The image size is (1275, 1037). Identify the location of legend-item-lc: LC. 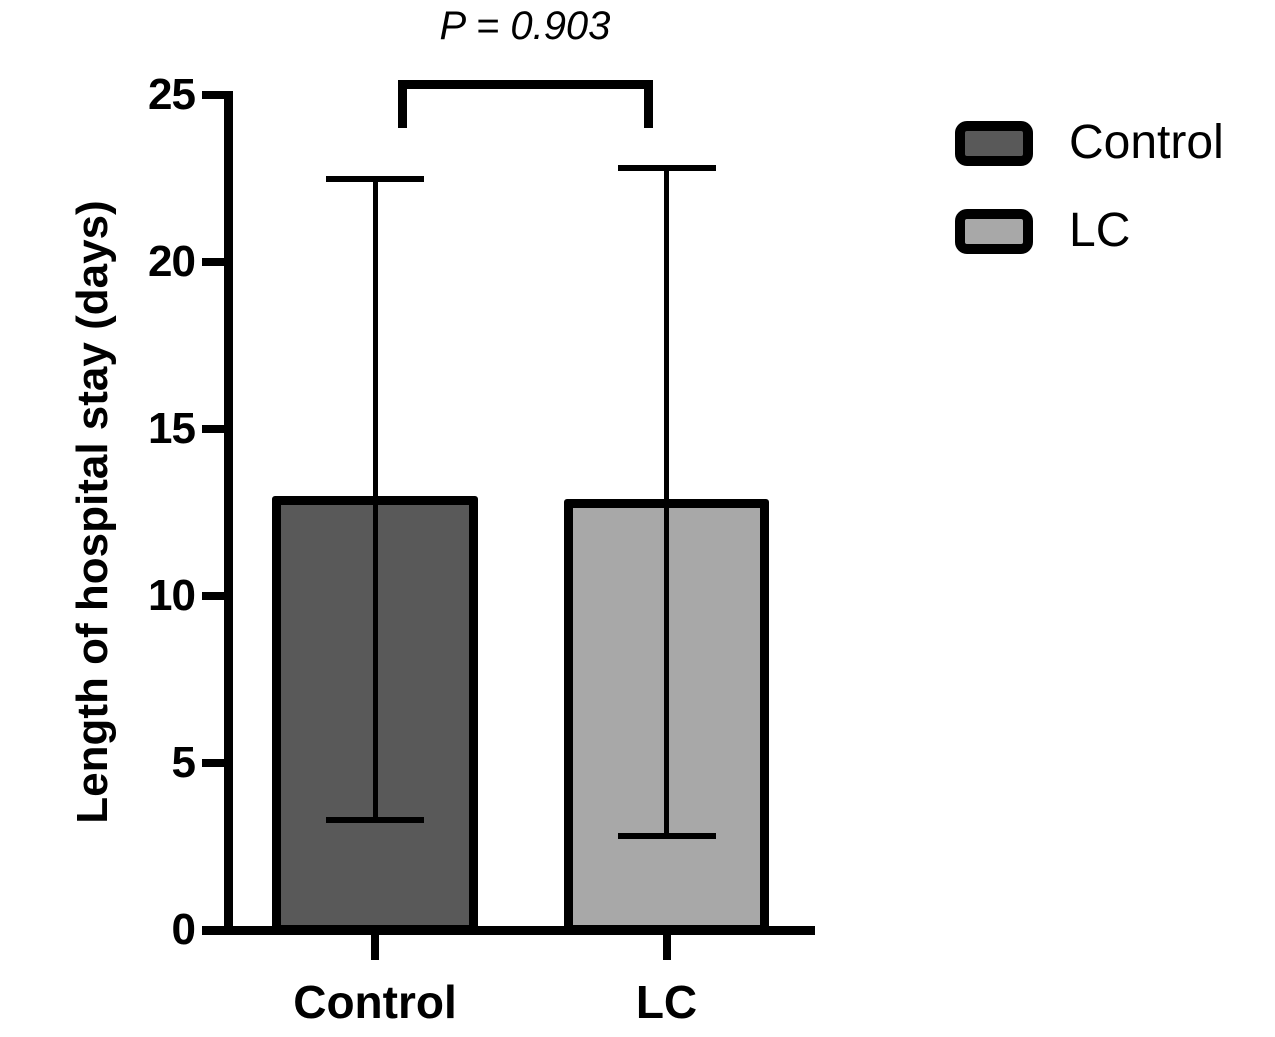
(1042, 231).